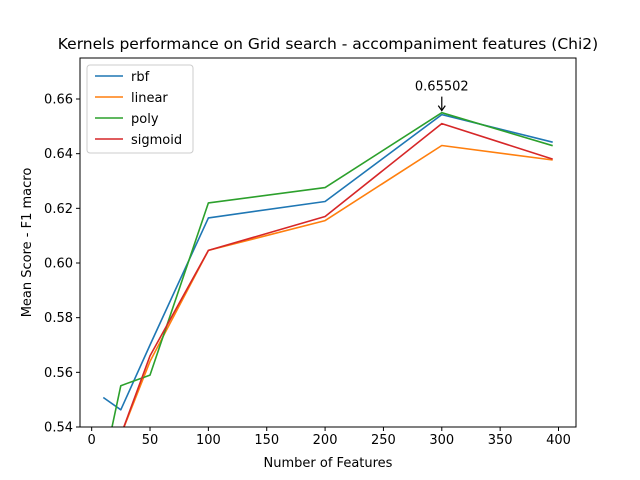 The width and height of the screenshot is (640, 480). I want to click on x-tick-label: 0, so click(92, 440).